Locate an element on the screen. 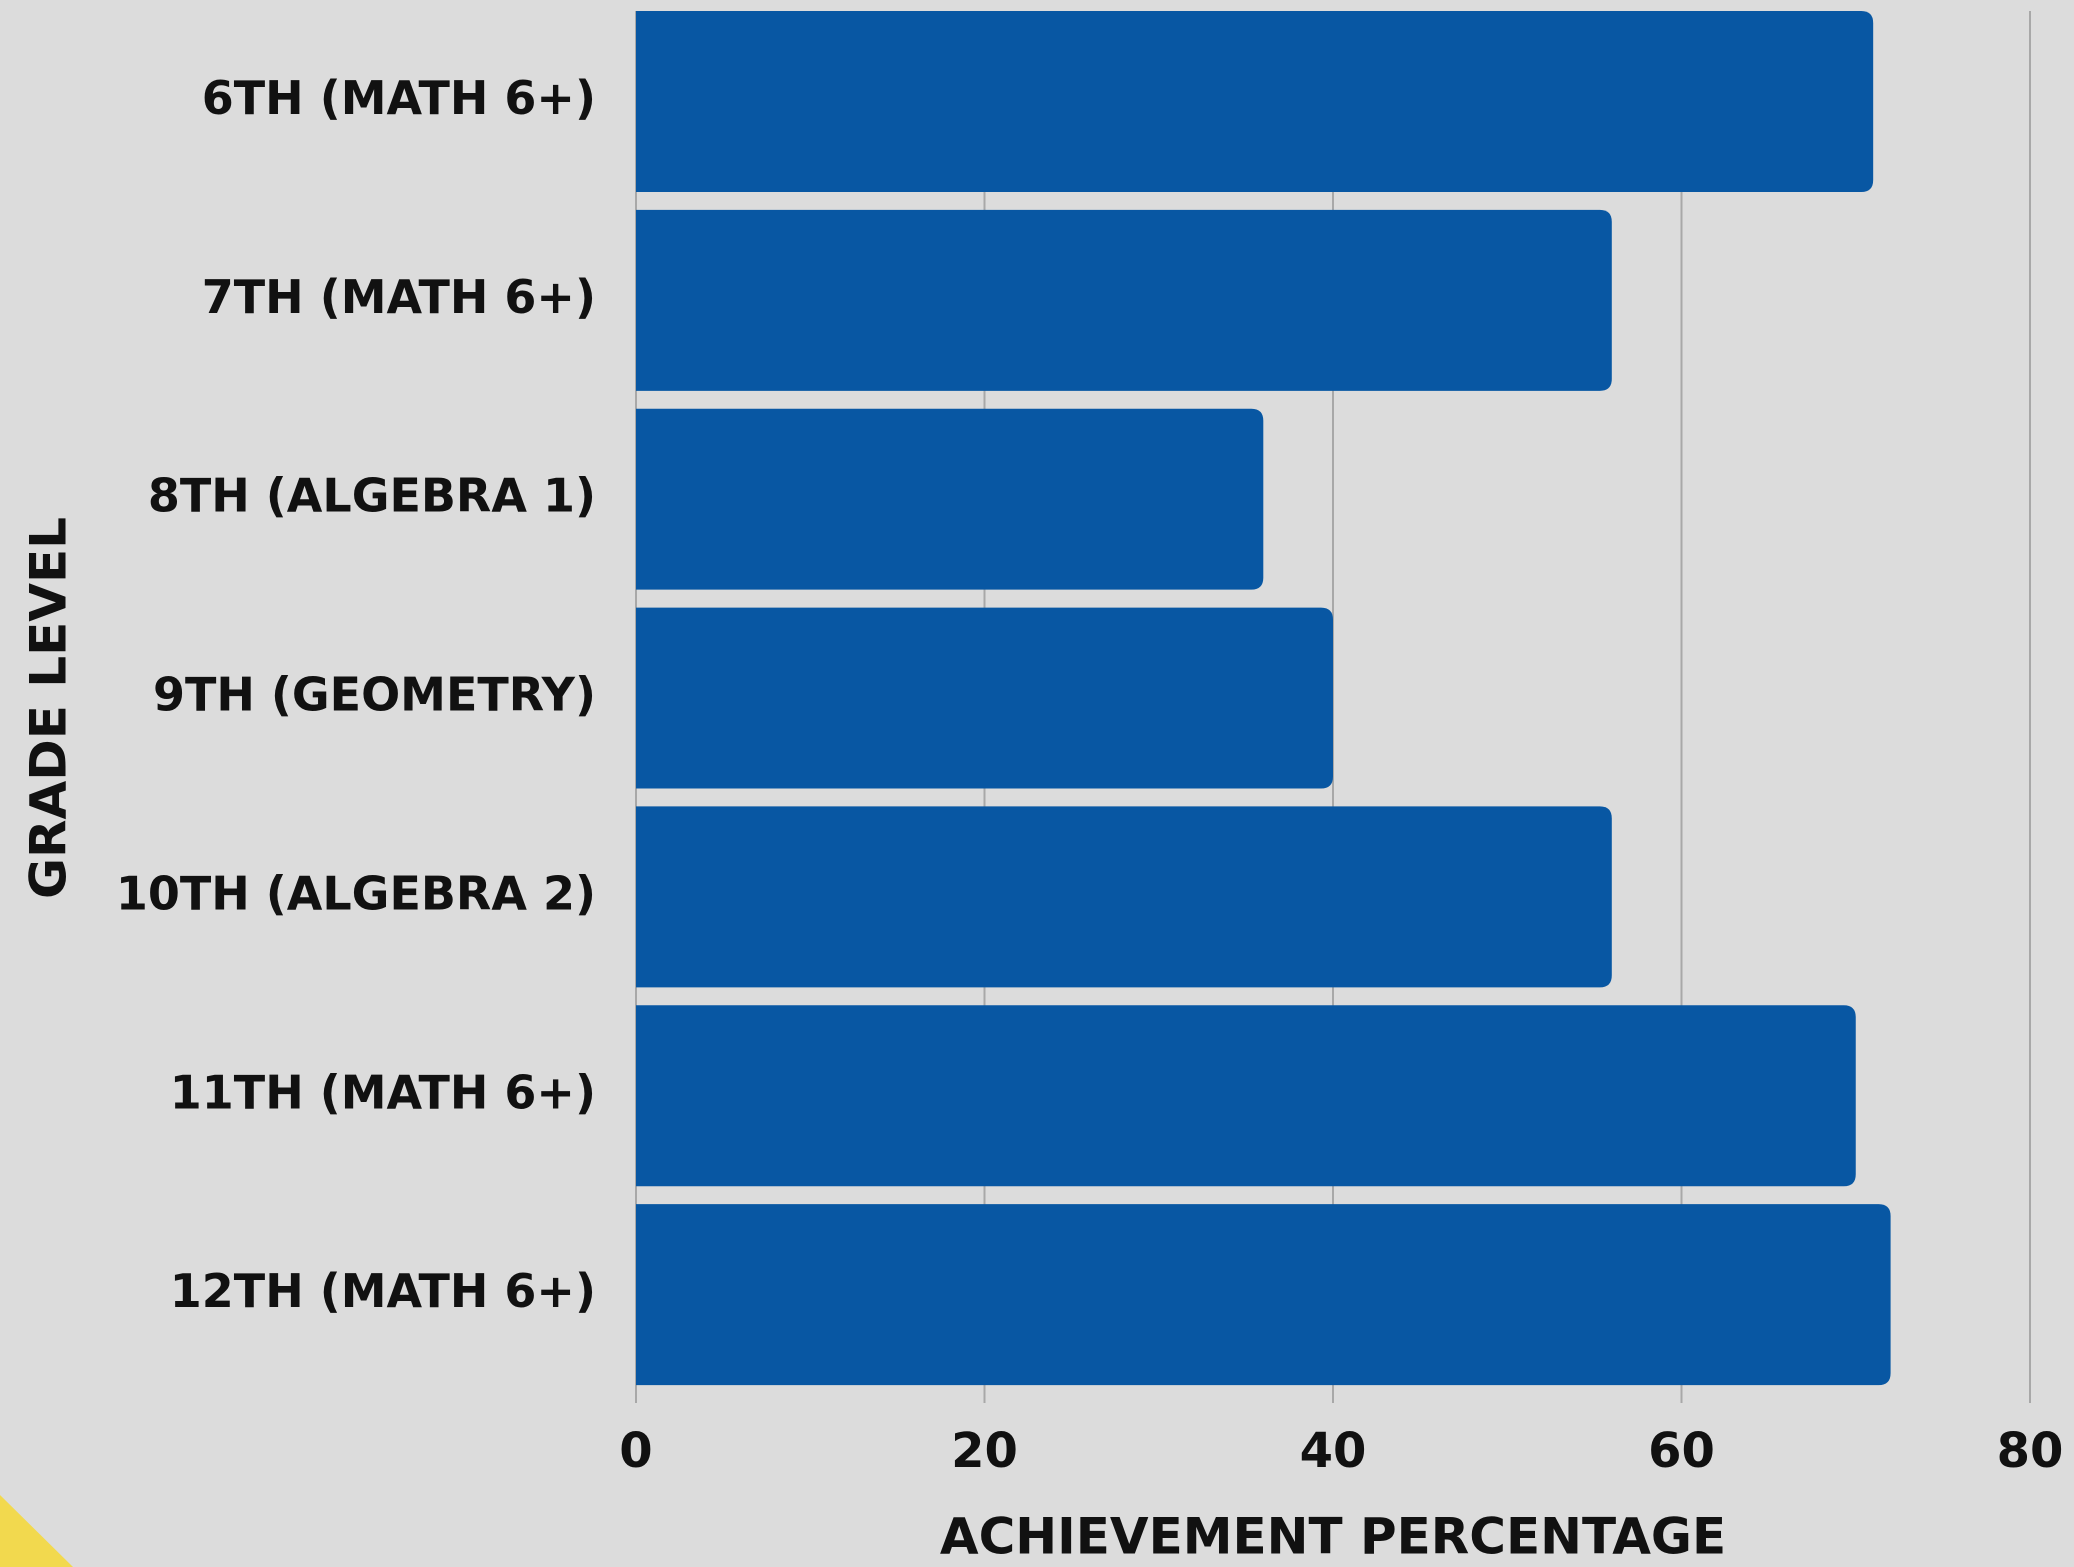  y-tick-label: 11TH (MATH 6+) is located at coordinates (383, 1092).